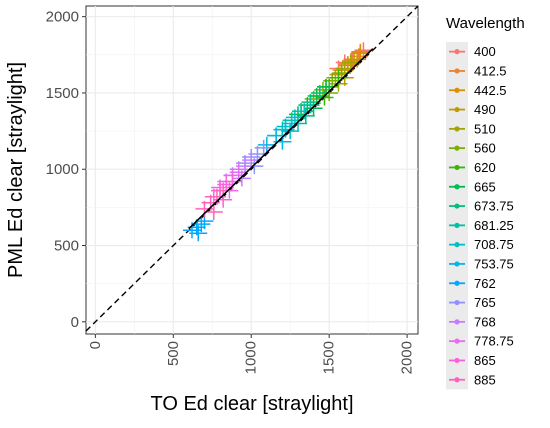 This screenshot has height=428, width=550. What do you see at coordinates (472, 128) in the screenshot?
I see `legend-item: 510` at bounding box center [472, 128].